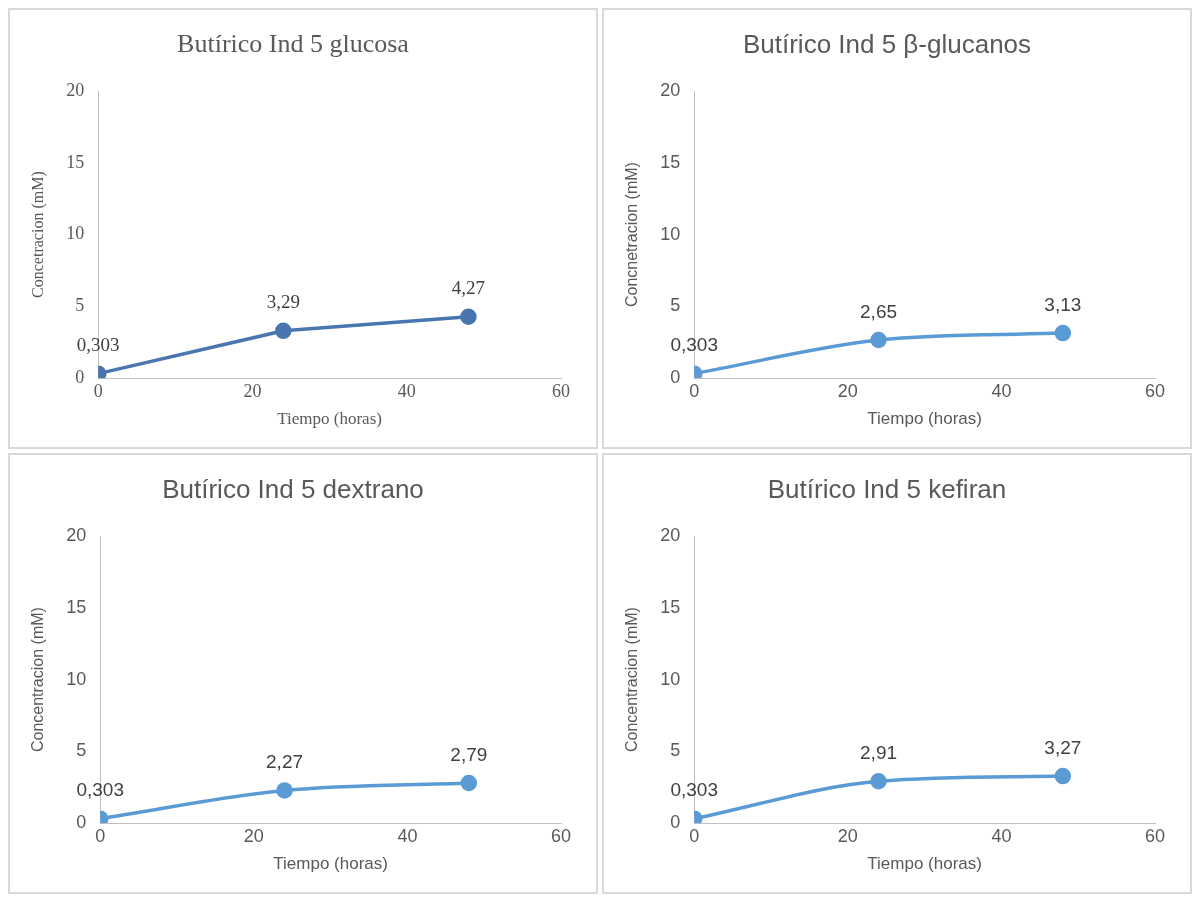 The height and width of the screenshot is (902, 1192). Describe the element at coordinates (879, 311) in the screenshot. I see `data-label: 2,65` at that location.